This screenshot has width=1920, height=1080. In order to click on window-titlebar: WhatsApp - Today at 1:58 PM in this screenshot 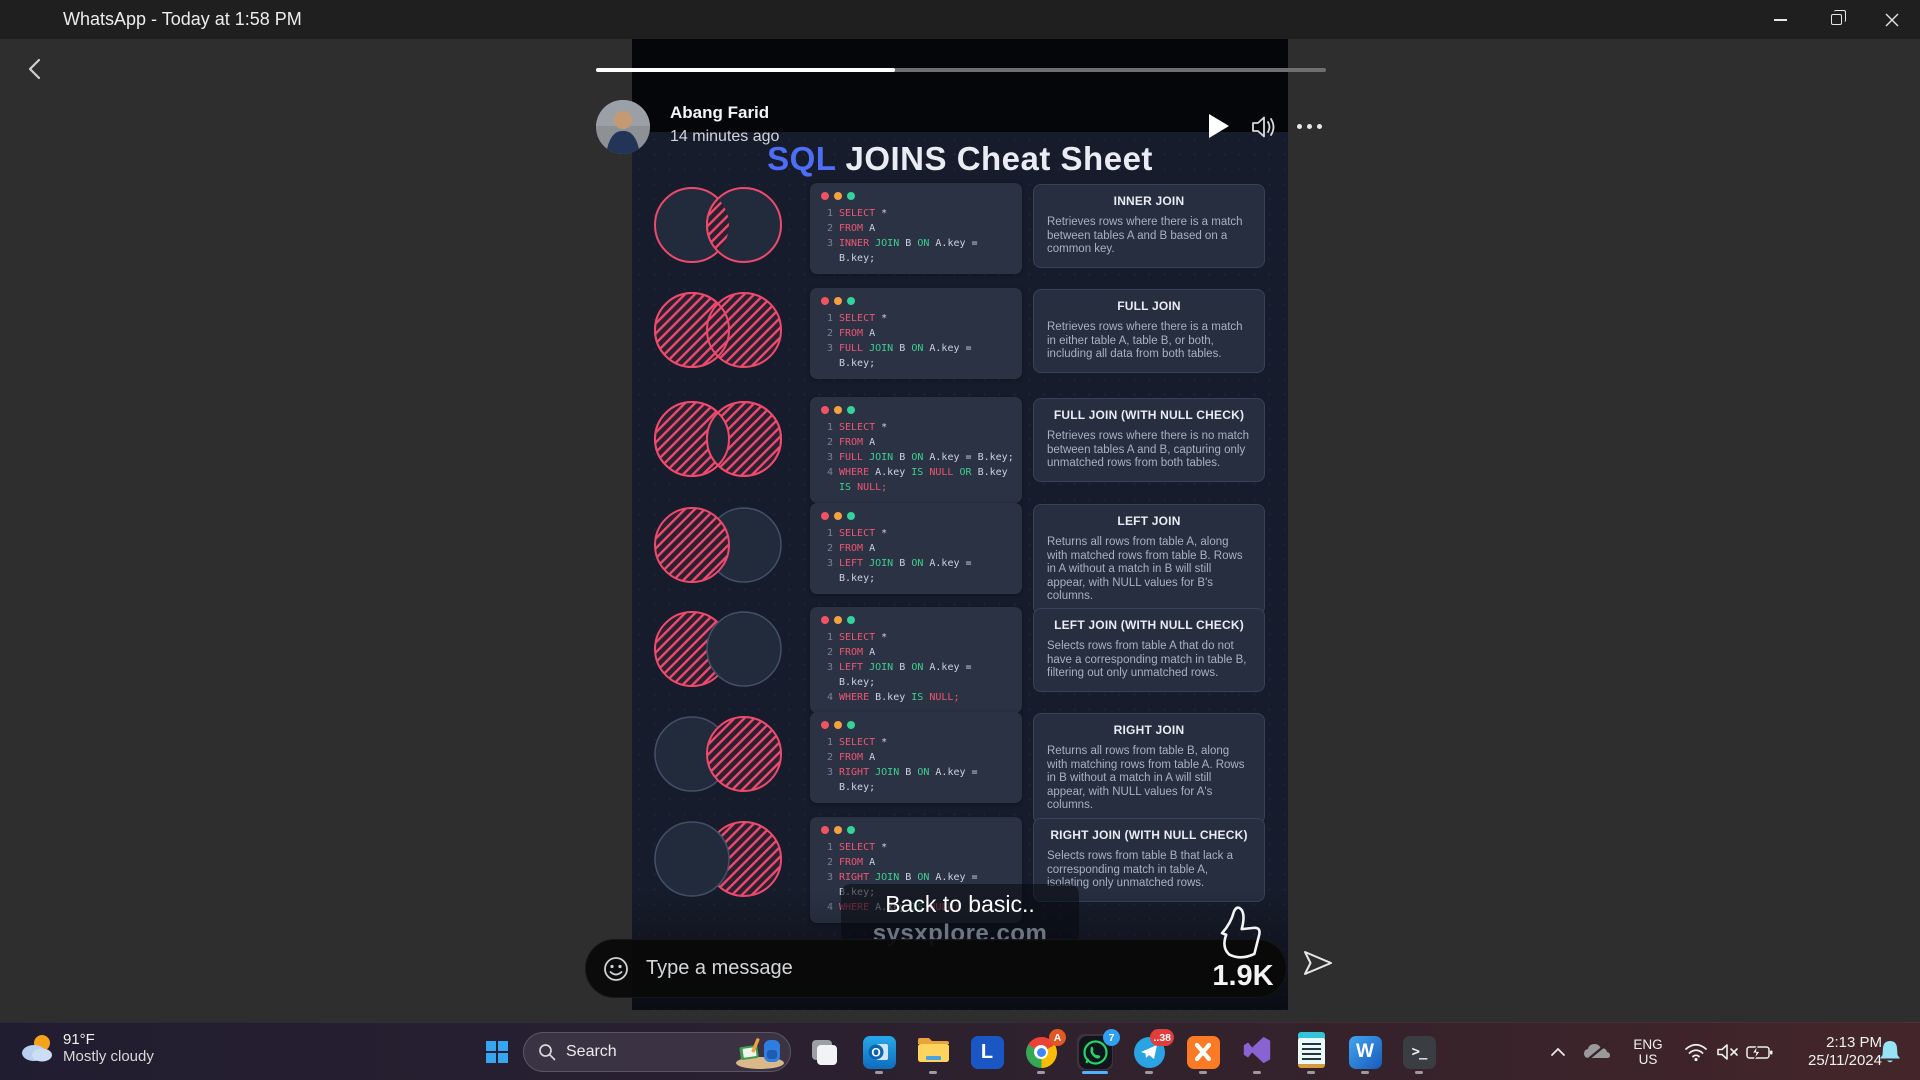, I will do `click(960, 19)`.